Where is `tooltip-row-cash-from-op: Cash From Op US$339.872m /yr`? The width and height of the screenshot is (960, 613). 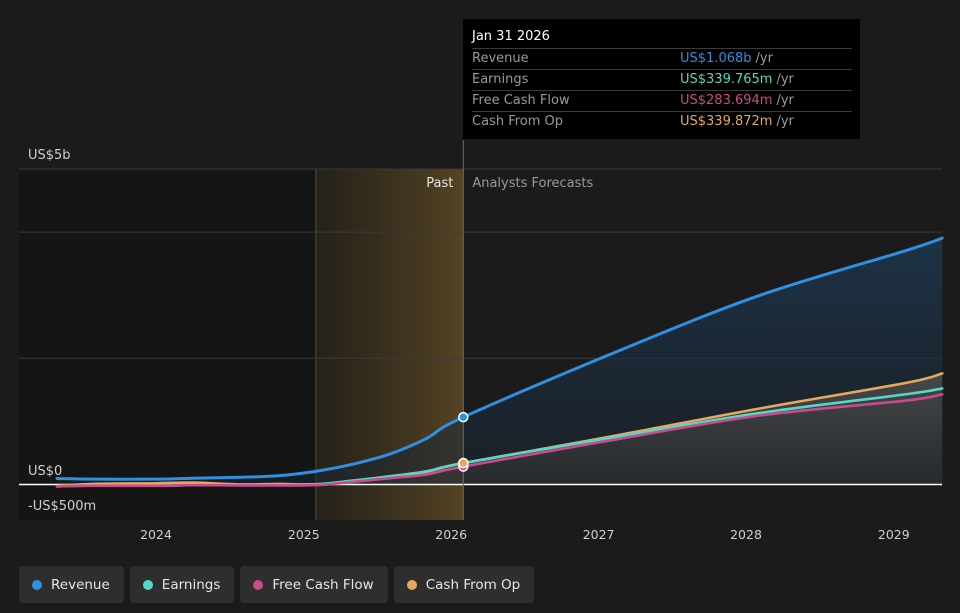 tooltip-row-cash-from-op: Cash From Op US$339.872m /yr is located at coordinates (662, 121).